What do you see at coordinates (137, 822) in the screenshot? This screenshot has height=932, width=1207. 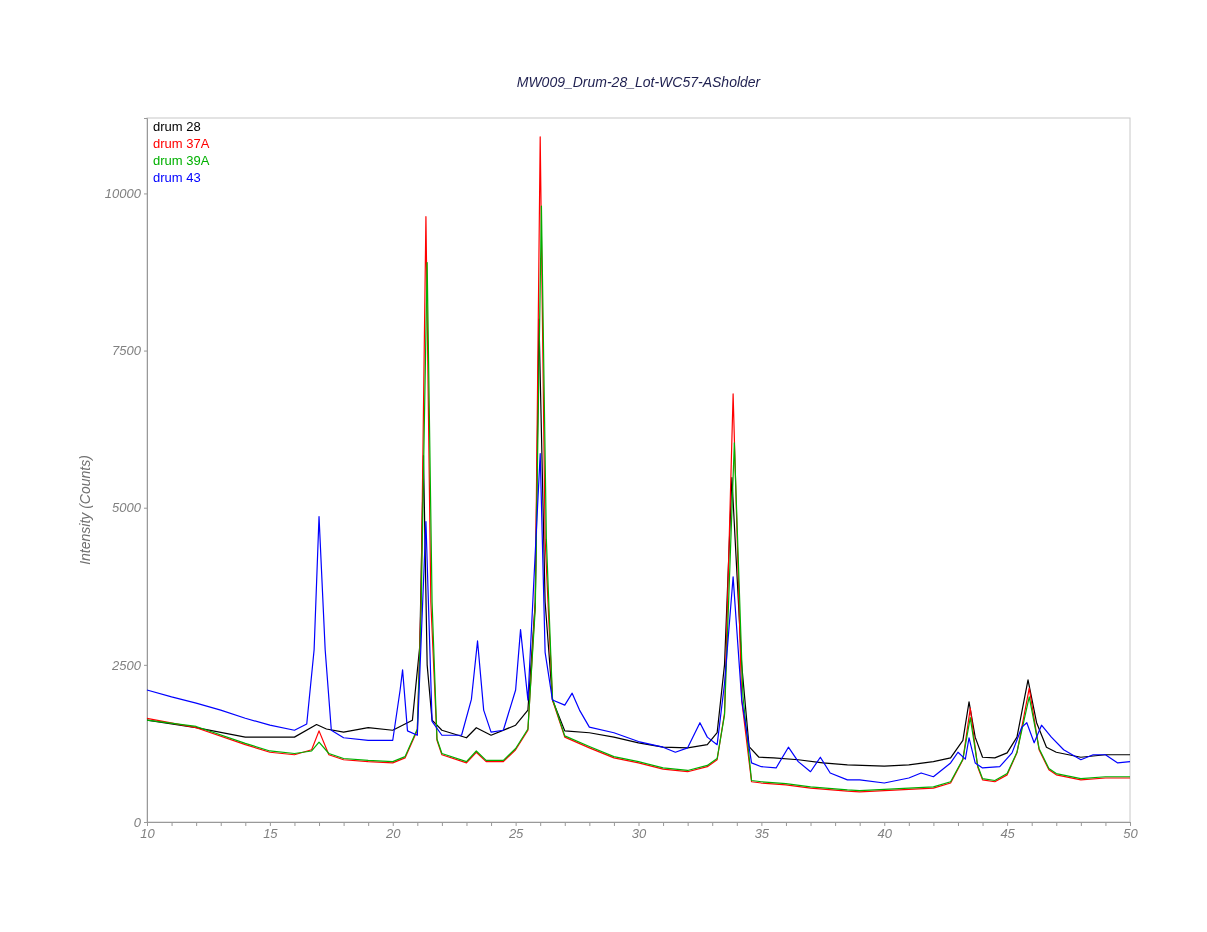 I see `y-tick-label: 0` at bounding box center [137, 822].